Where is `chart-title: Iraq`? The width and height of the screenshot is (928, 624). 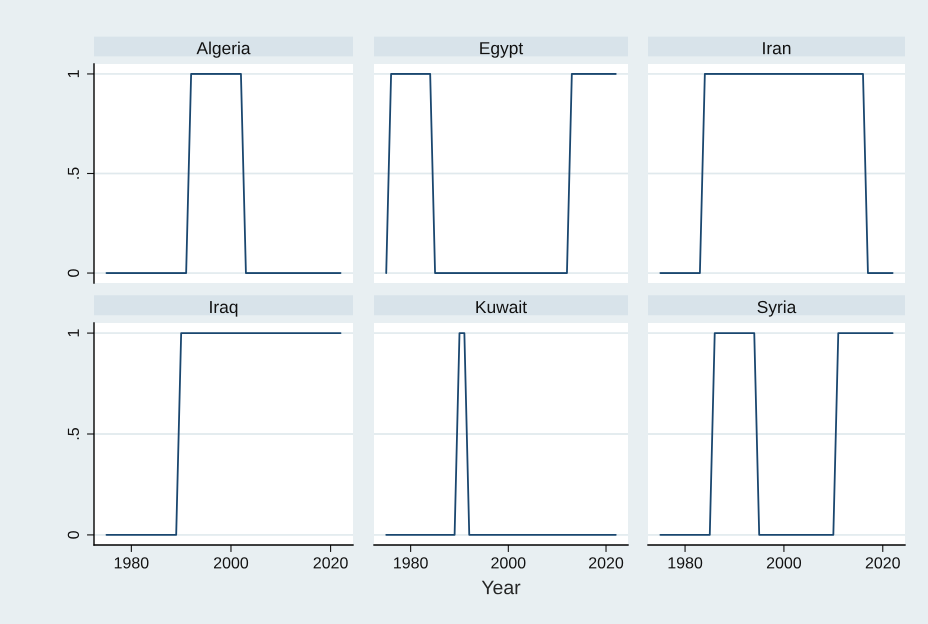
chart-title: Iraq is located at coordinates (224, 309).